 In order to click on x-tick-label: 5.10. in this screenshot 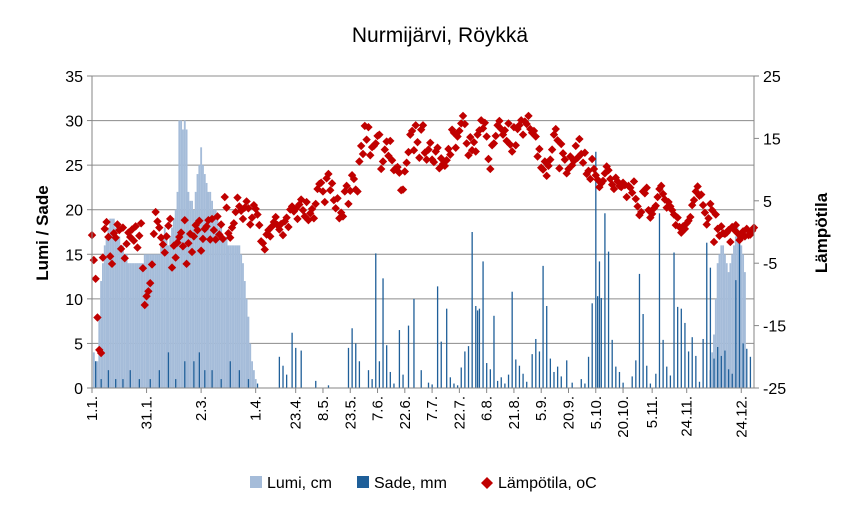, I will do `click(596, 412)`.